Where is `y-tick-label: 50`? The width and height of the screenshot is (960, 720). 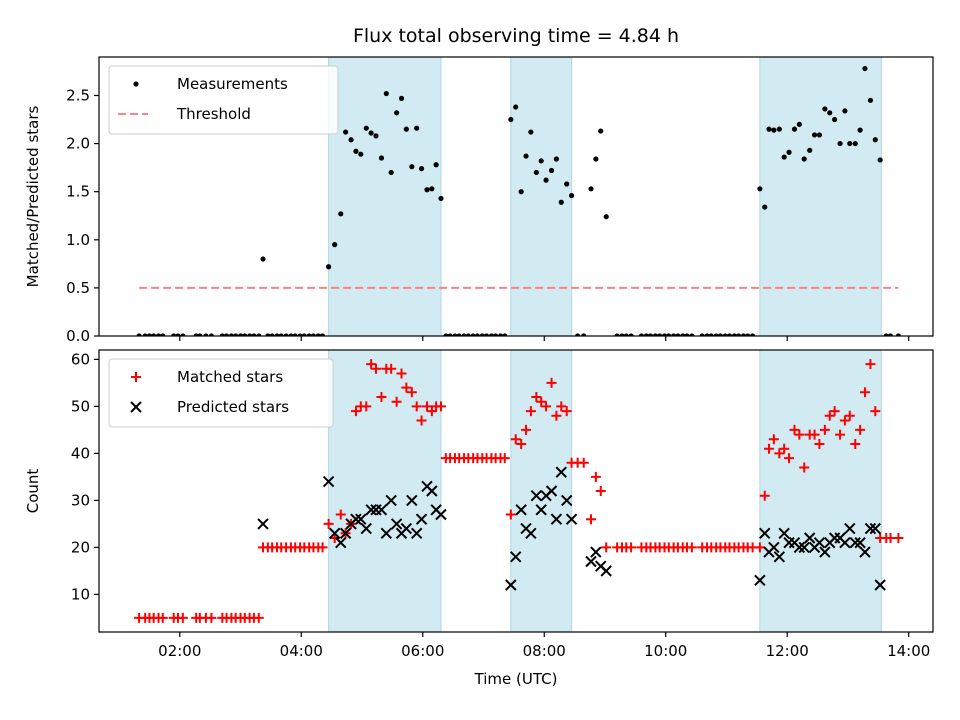
y-tick-label: 50 is located at coordinates (80, 406).